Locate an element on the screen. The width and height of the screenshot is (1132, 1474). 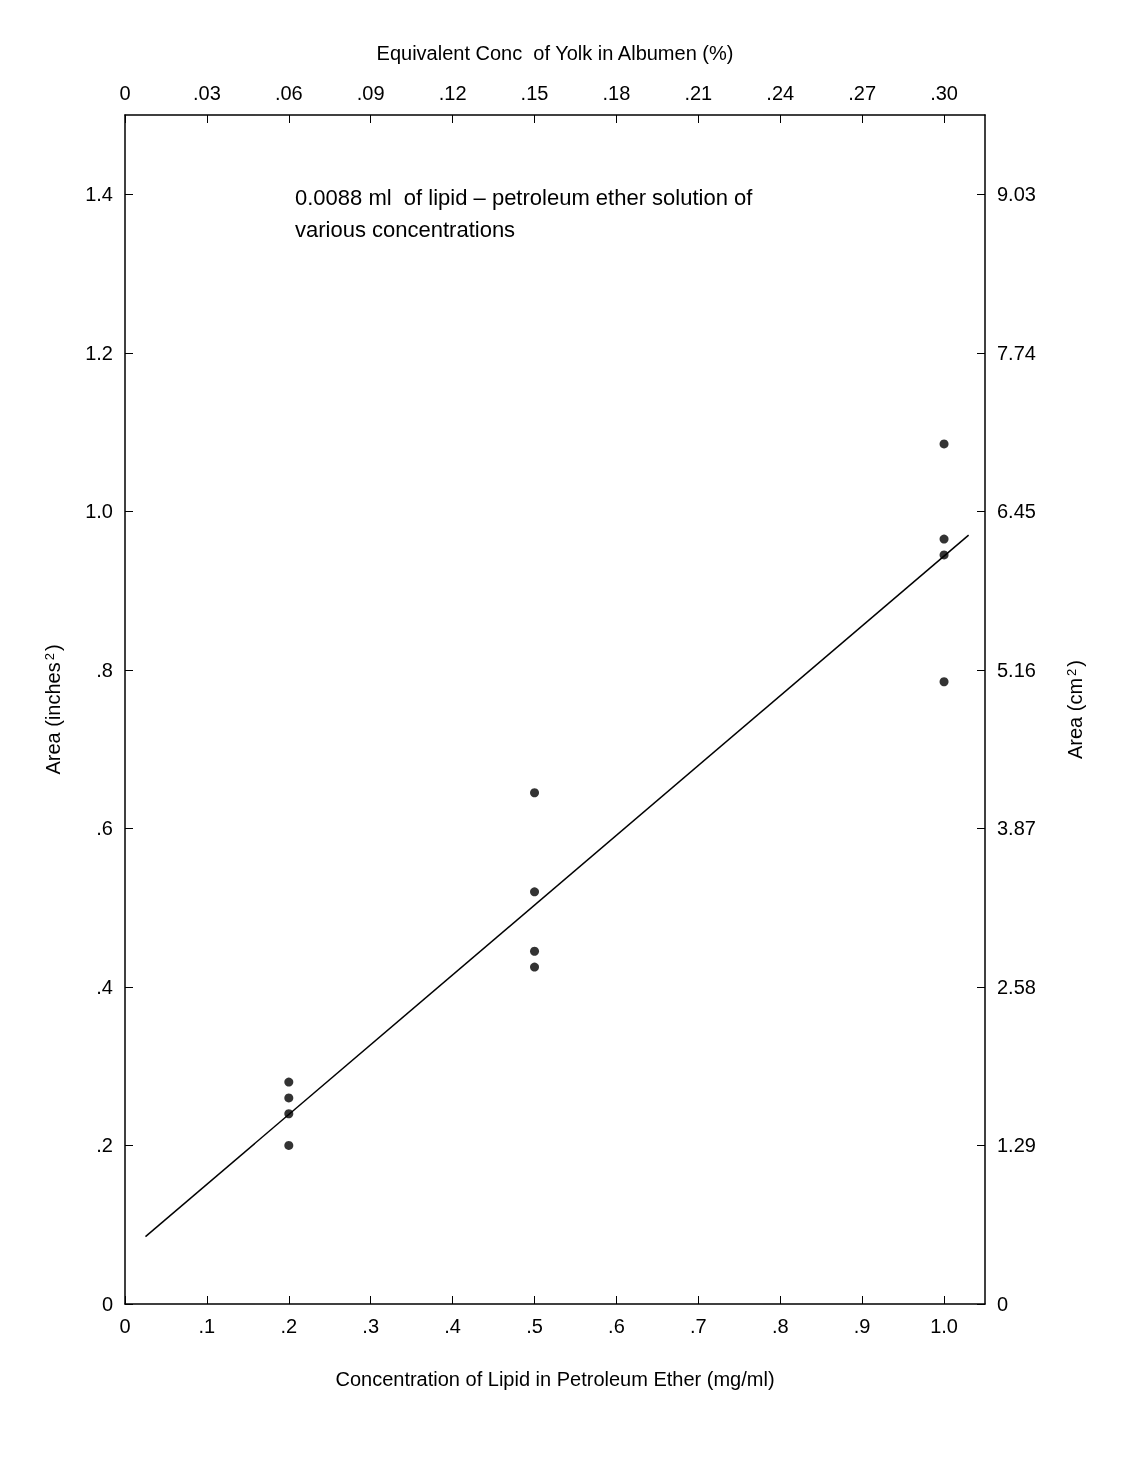
y2-axis-title: Area (cm2) is located at coordinates (1075, 709).